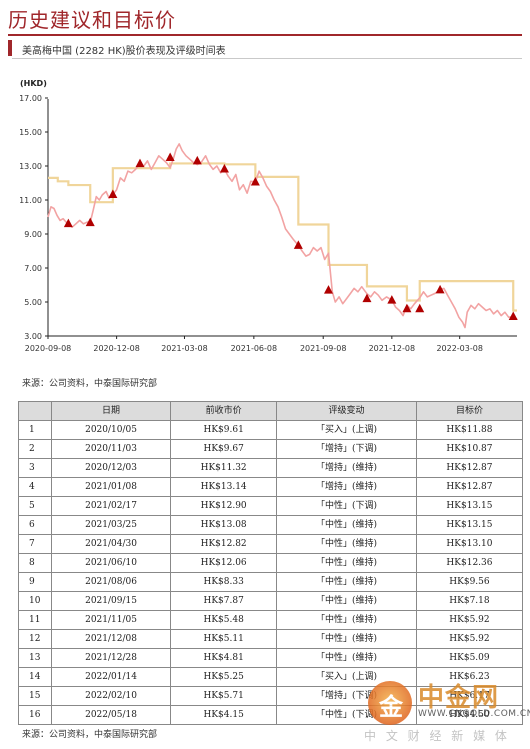 This screenshot has width=530, height=749. I want to click on table-row: 11 2021/11/05 HK$5.48 「中性」(维持) HK$5.92, so click(271, 620).